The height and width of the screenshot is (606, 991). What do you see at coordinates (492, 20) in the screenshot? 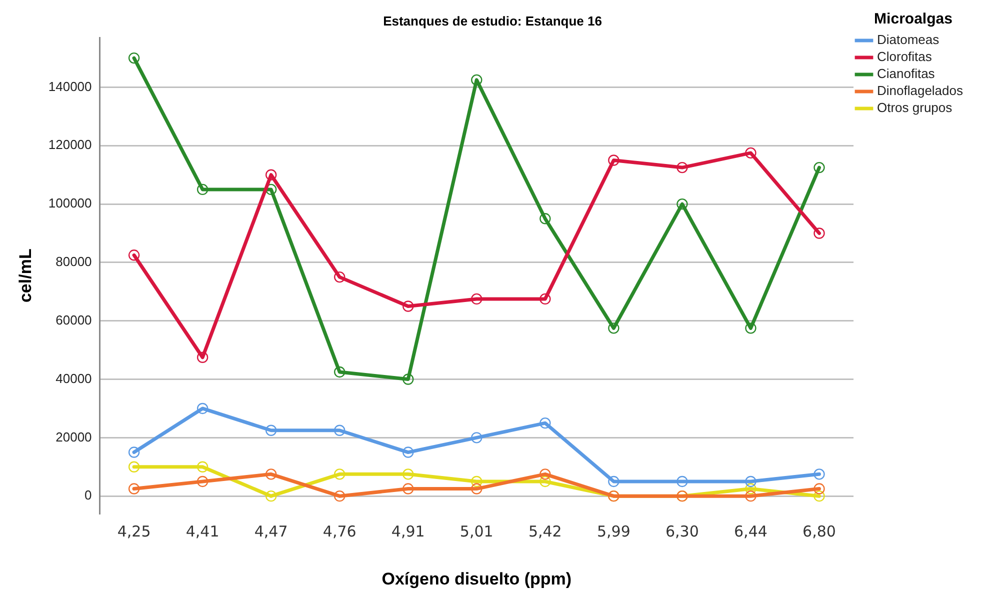
I see `chart-title: Estanques de estudio: Estanque 16` at bounding box center [492, 20].